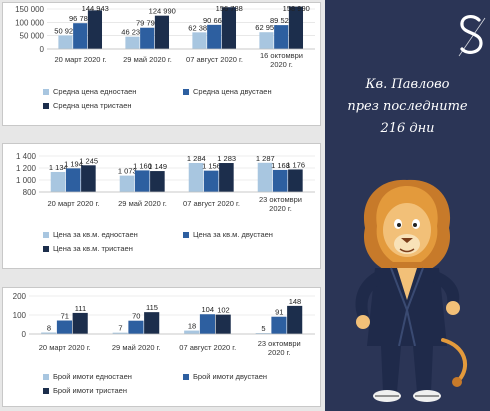 This screenshot has width=490, height=411. What do you see at coordinates (120, 328) in the screenshot?
I see `data-label: 7` at bounding box center [120, 328].